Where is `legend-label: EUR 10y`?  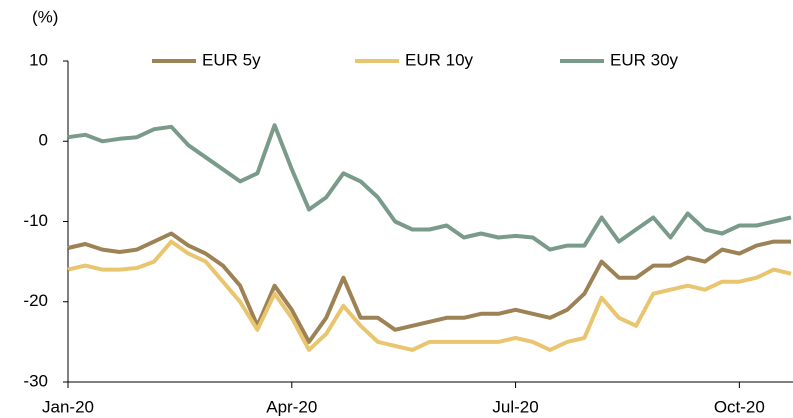 legend-label: EUR 10y is located at coordinates (439, 59).